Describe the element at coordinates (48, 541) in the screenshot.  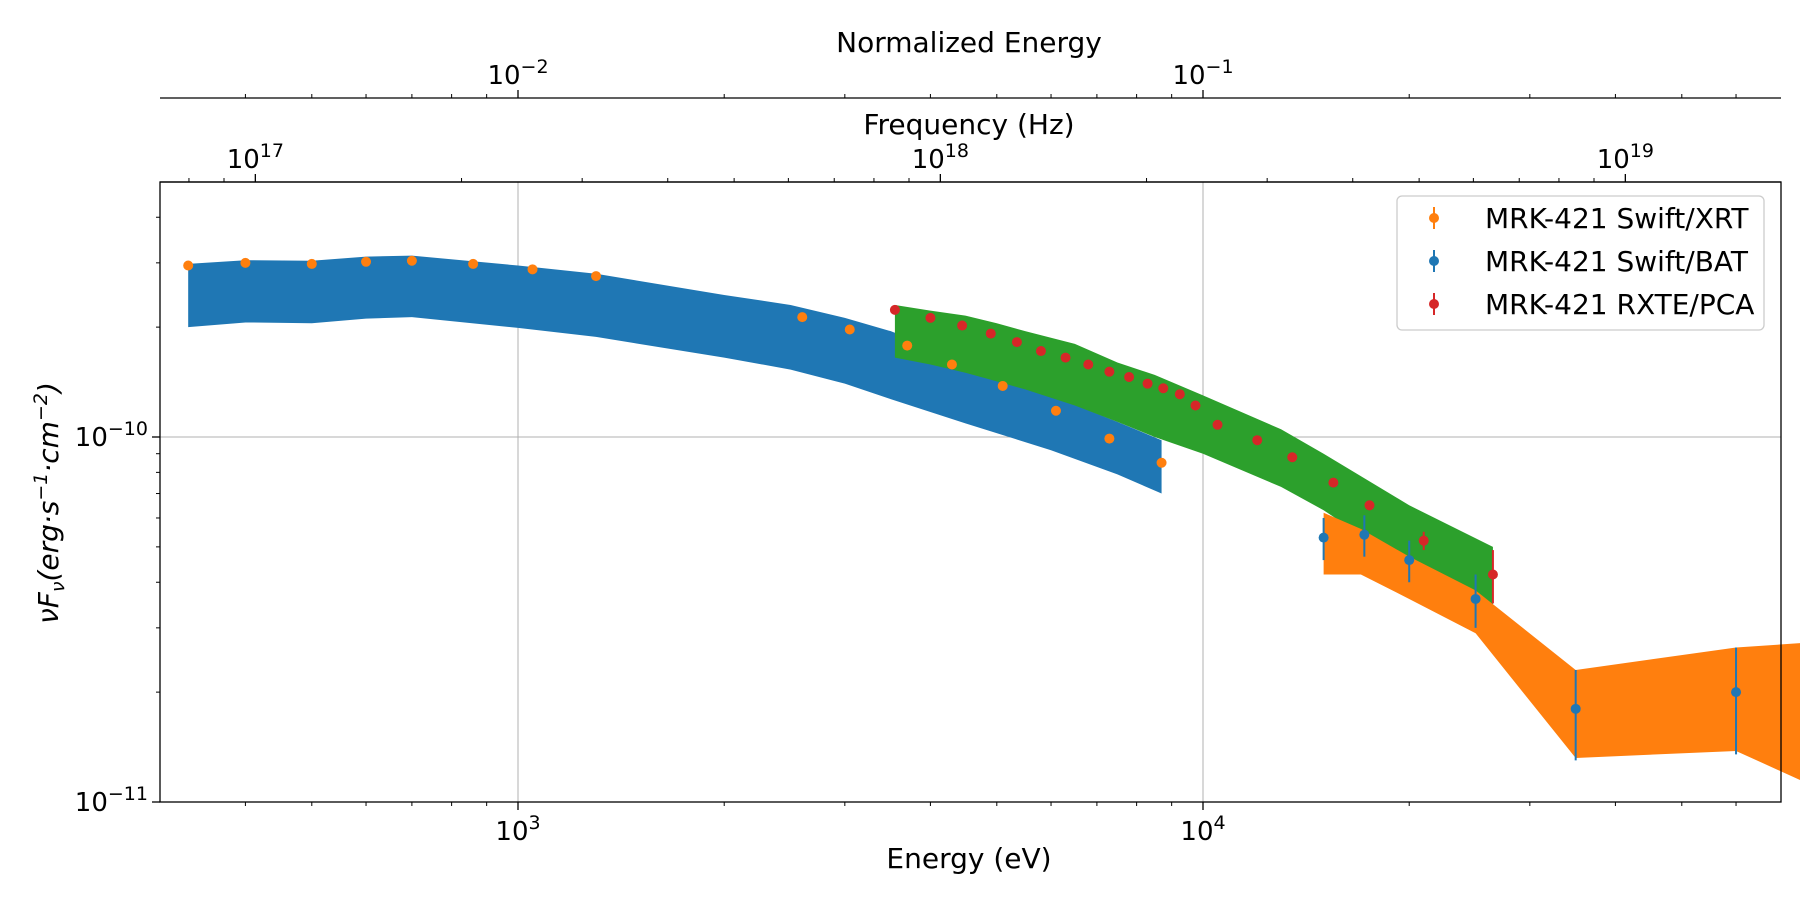
I see `y-label-pre: (erg·s` at that location.